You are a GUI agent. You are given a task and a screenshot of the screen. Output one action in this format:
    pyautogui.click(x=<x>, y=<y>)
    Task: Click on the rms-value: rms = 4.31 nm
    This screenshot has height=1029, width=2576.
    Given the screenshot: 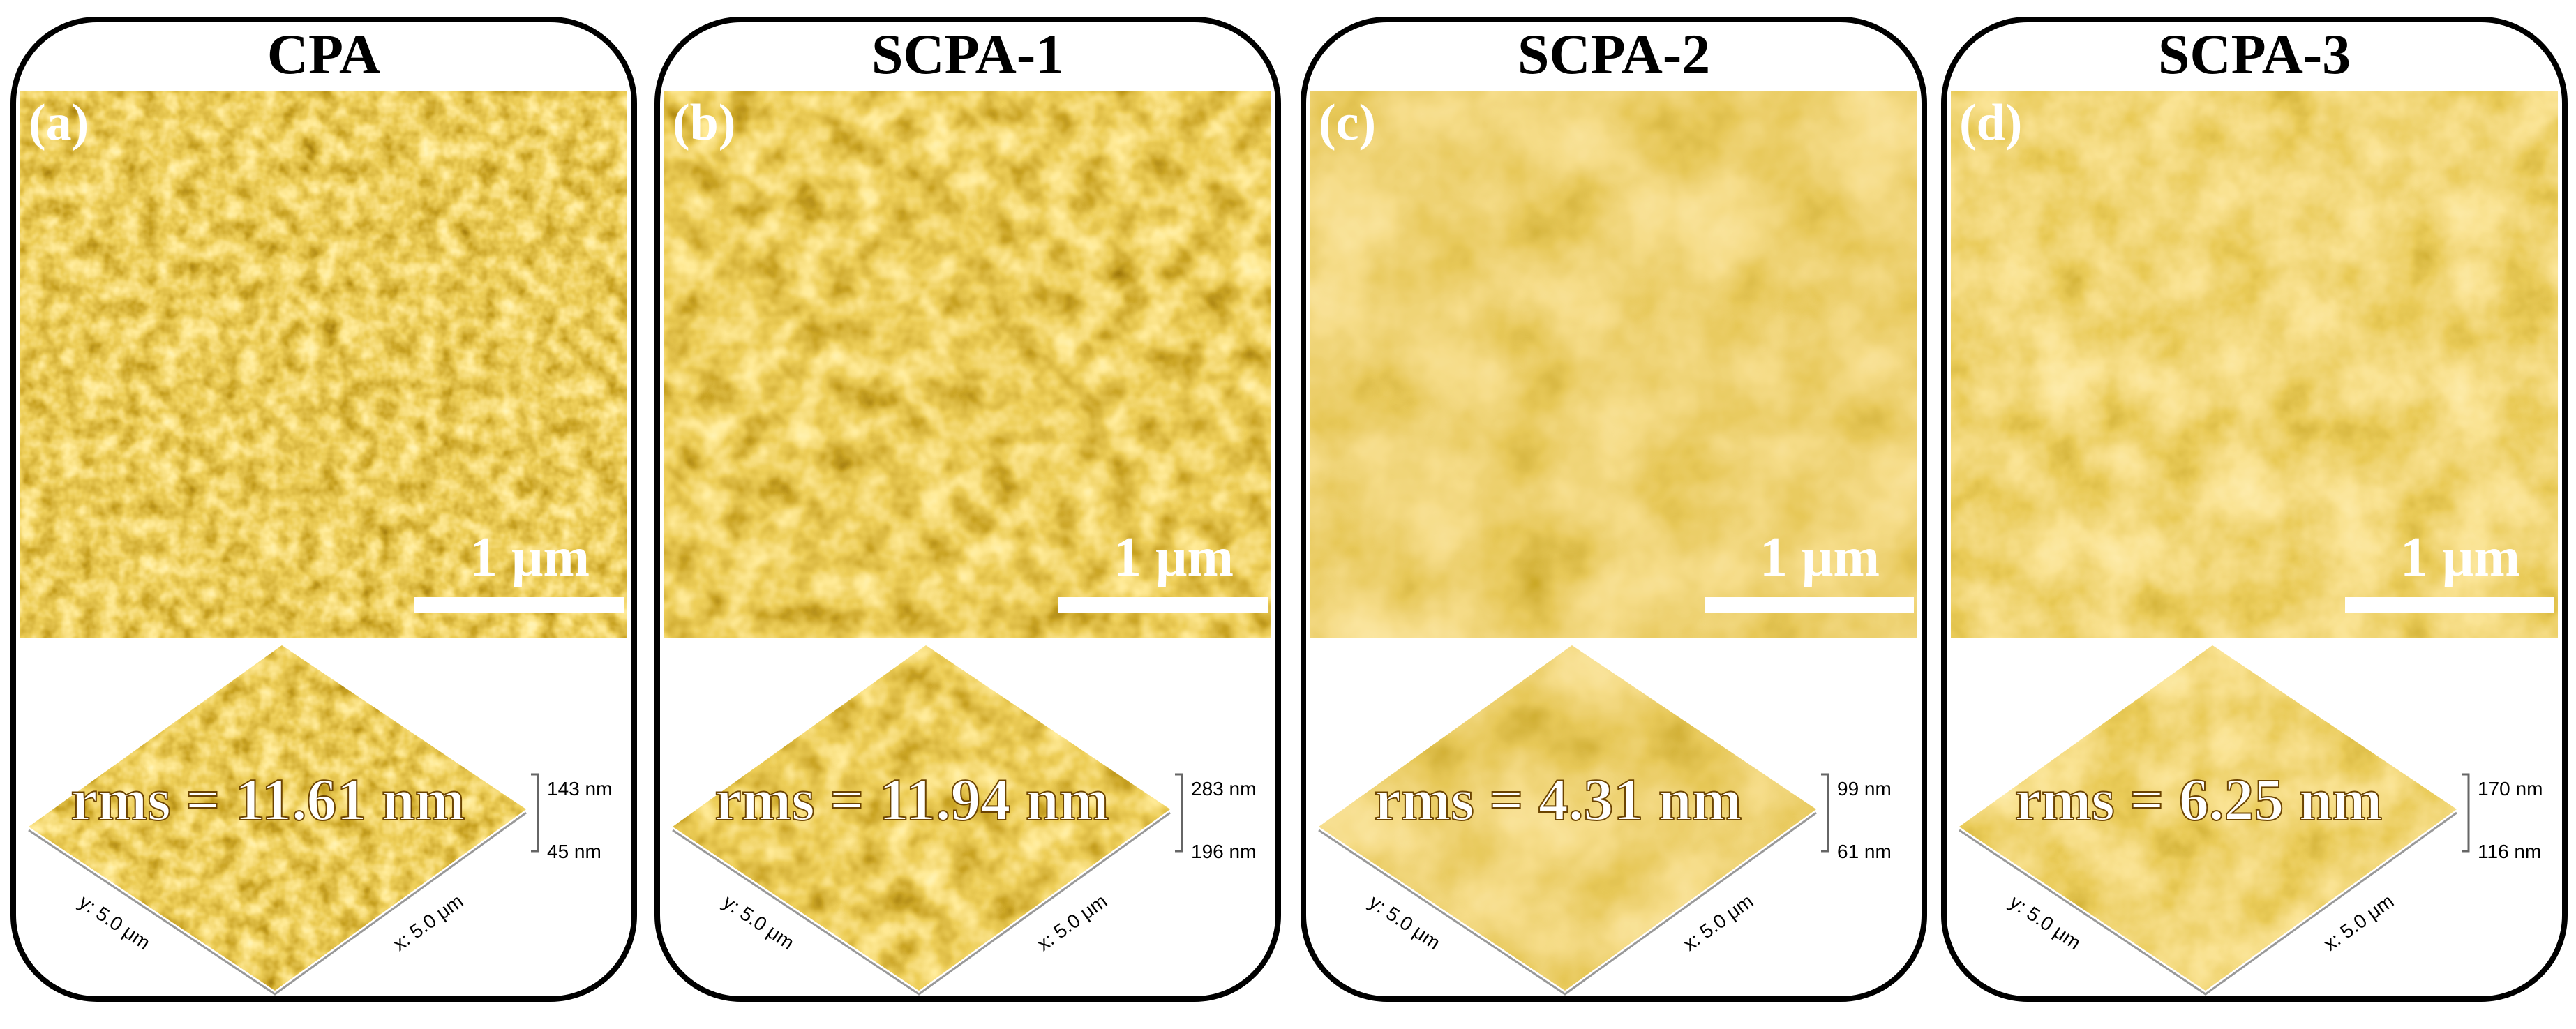 What is the action you would take?
    pyautogui.click(x=1558, y=799)
    